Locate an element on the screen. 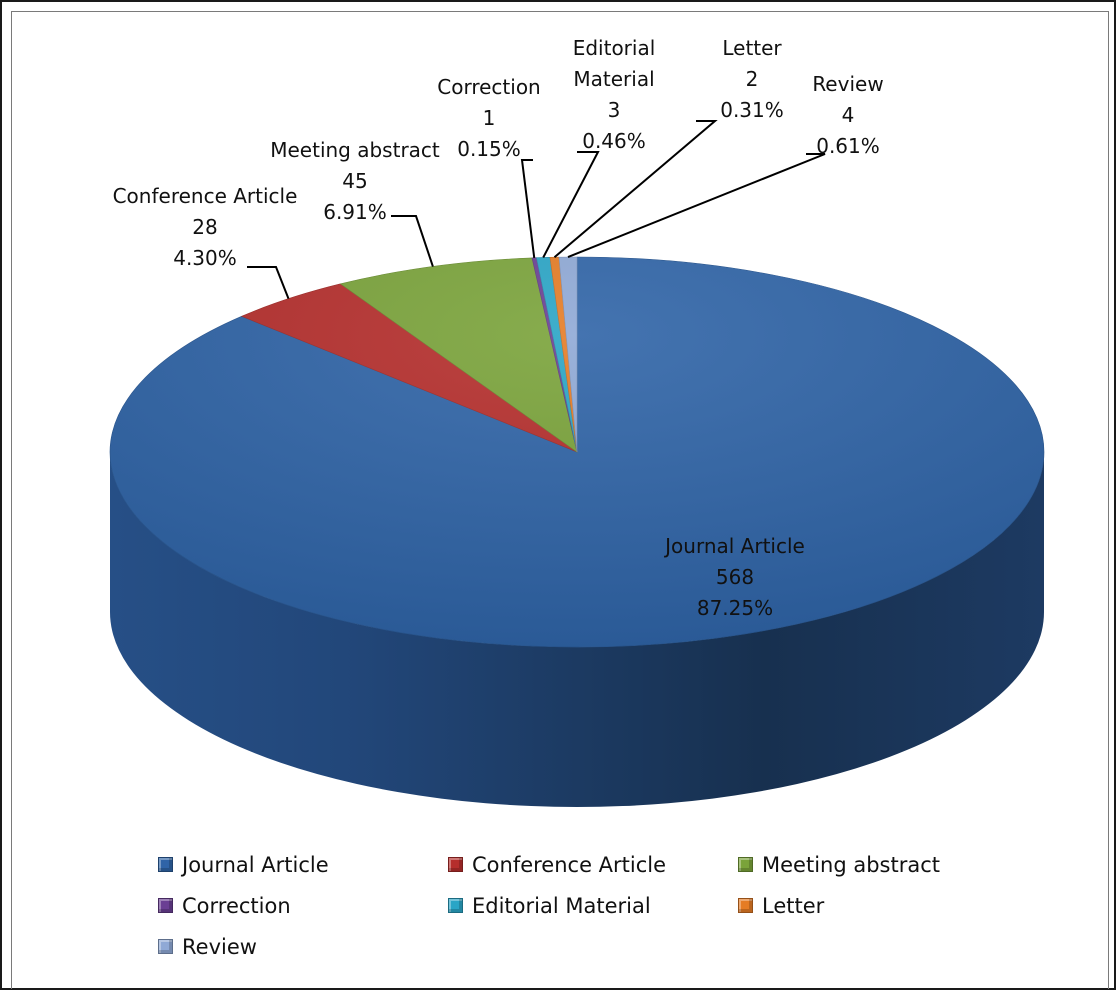  data-label-meeting-abstract: Meeting abstract 45 6.91% is located at coordinates (355, 181).